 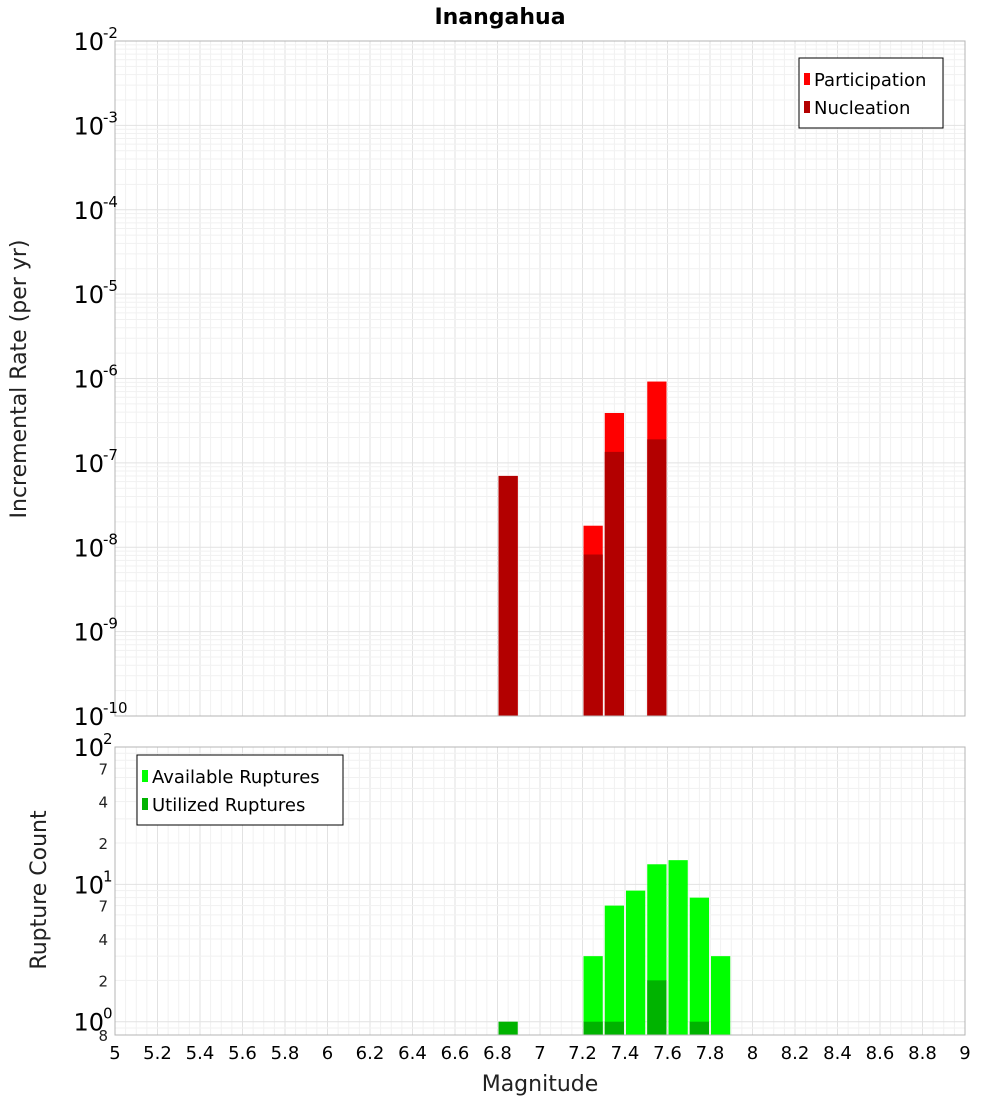 What do you see at coordinates (110, 33) in the screenshot?
I see `y-tick-label-exponent: -2` at bounding box center [110, 33].